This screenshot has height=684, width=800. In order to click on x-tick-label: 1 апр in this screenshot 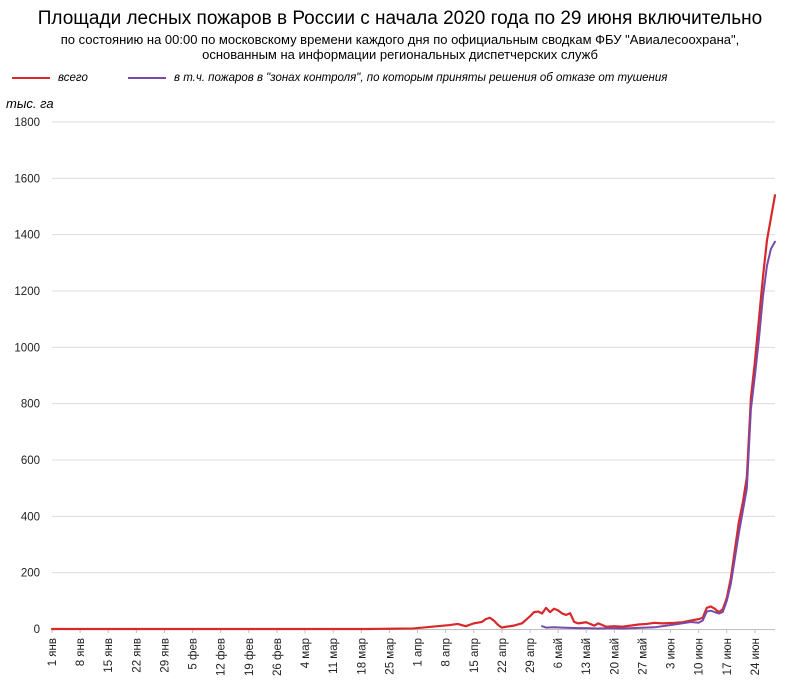, I will do `click(419, 652)`.